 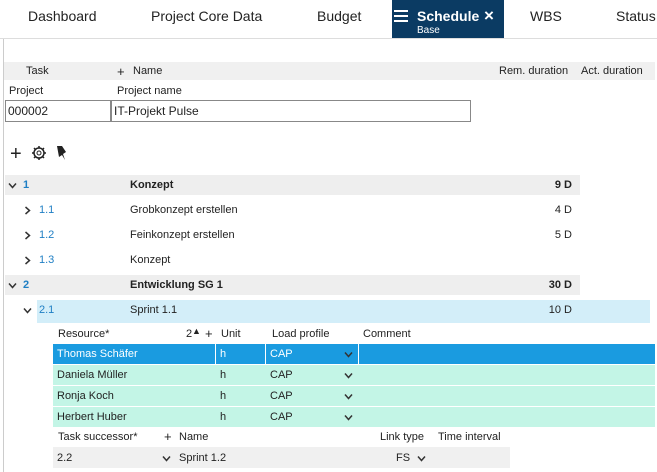 What do you see at coordinates (184, 210) in the screenshot?
I see `task-name: Grobkonzept erstellen` at bounding box center [184, 210].